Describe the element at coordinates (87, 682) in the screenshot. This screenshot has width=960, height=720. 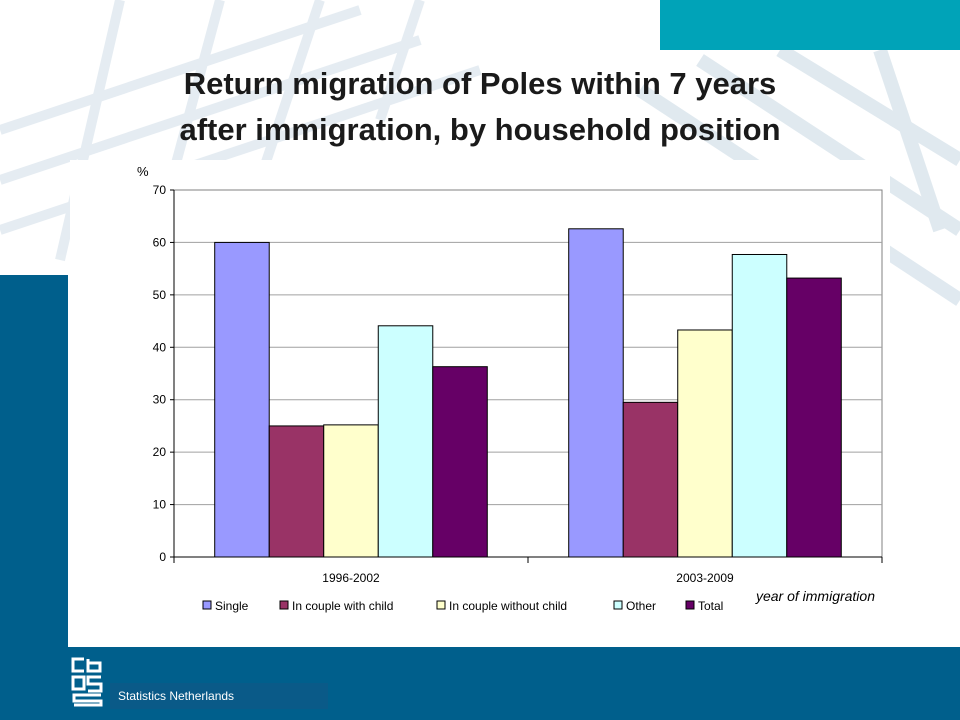
I see `cbs-logo` at that location.